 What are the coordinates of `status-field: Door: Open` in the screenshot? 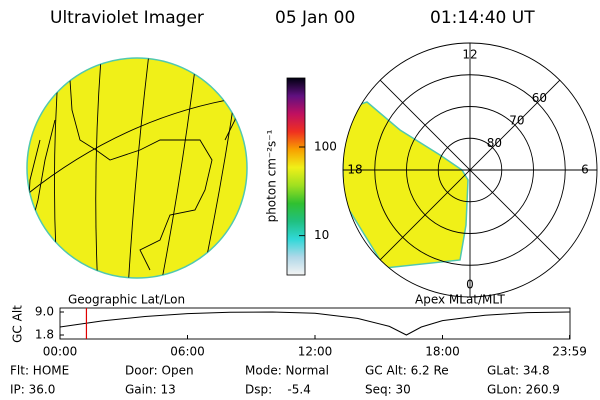 It's located at (159, 371).